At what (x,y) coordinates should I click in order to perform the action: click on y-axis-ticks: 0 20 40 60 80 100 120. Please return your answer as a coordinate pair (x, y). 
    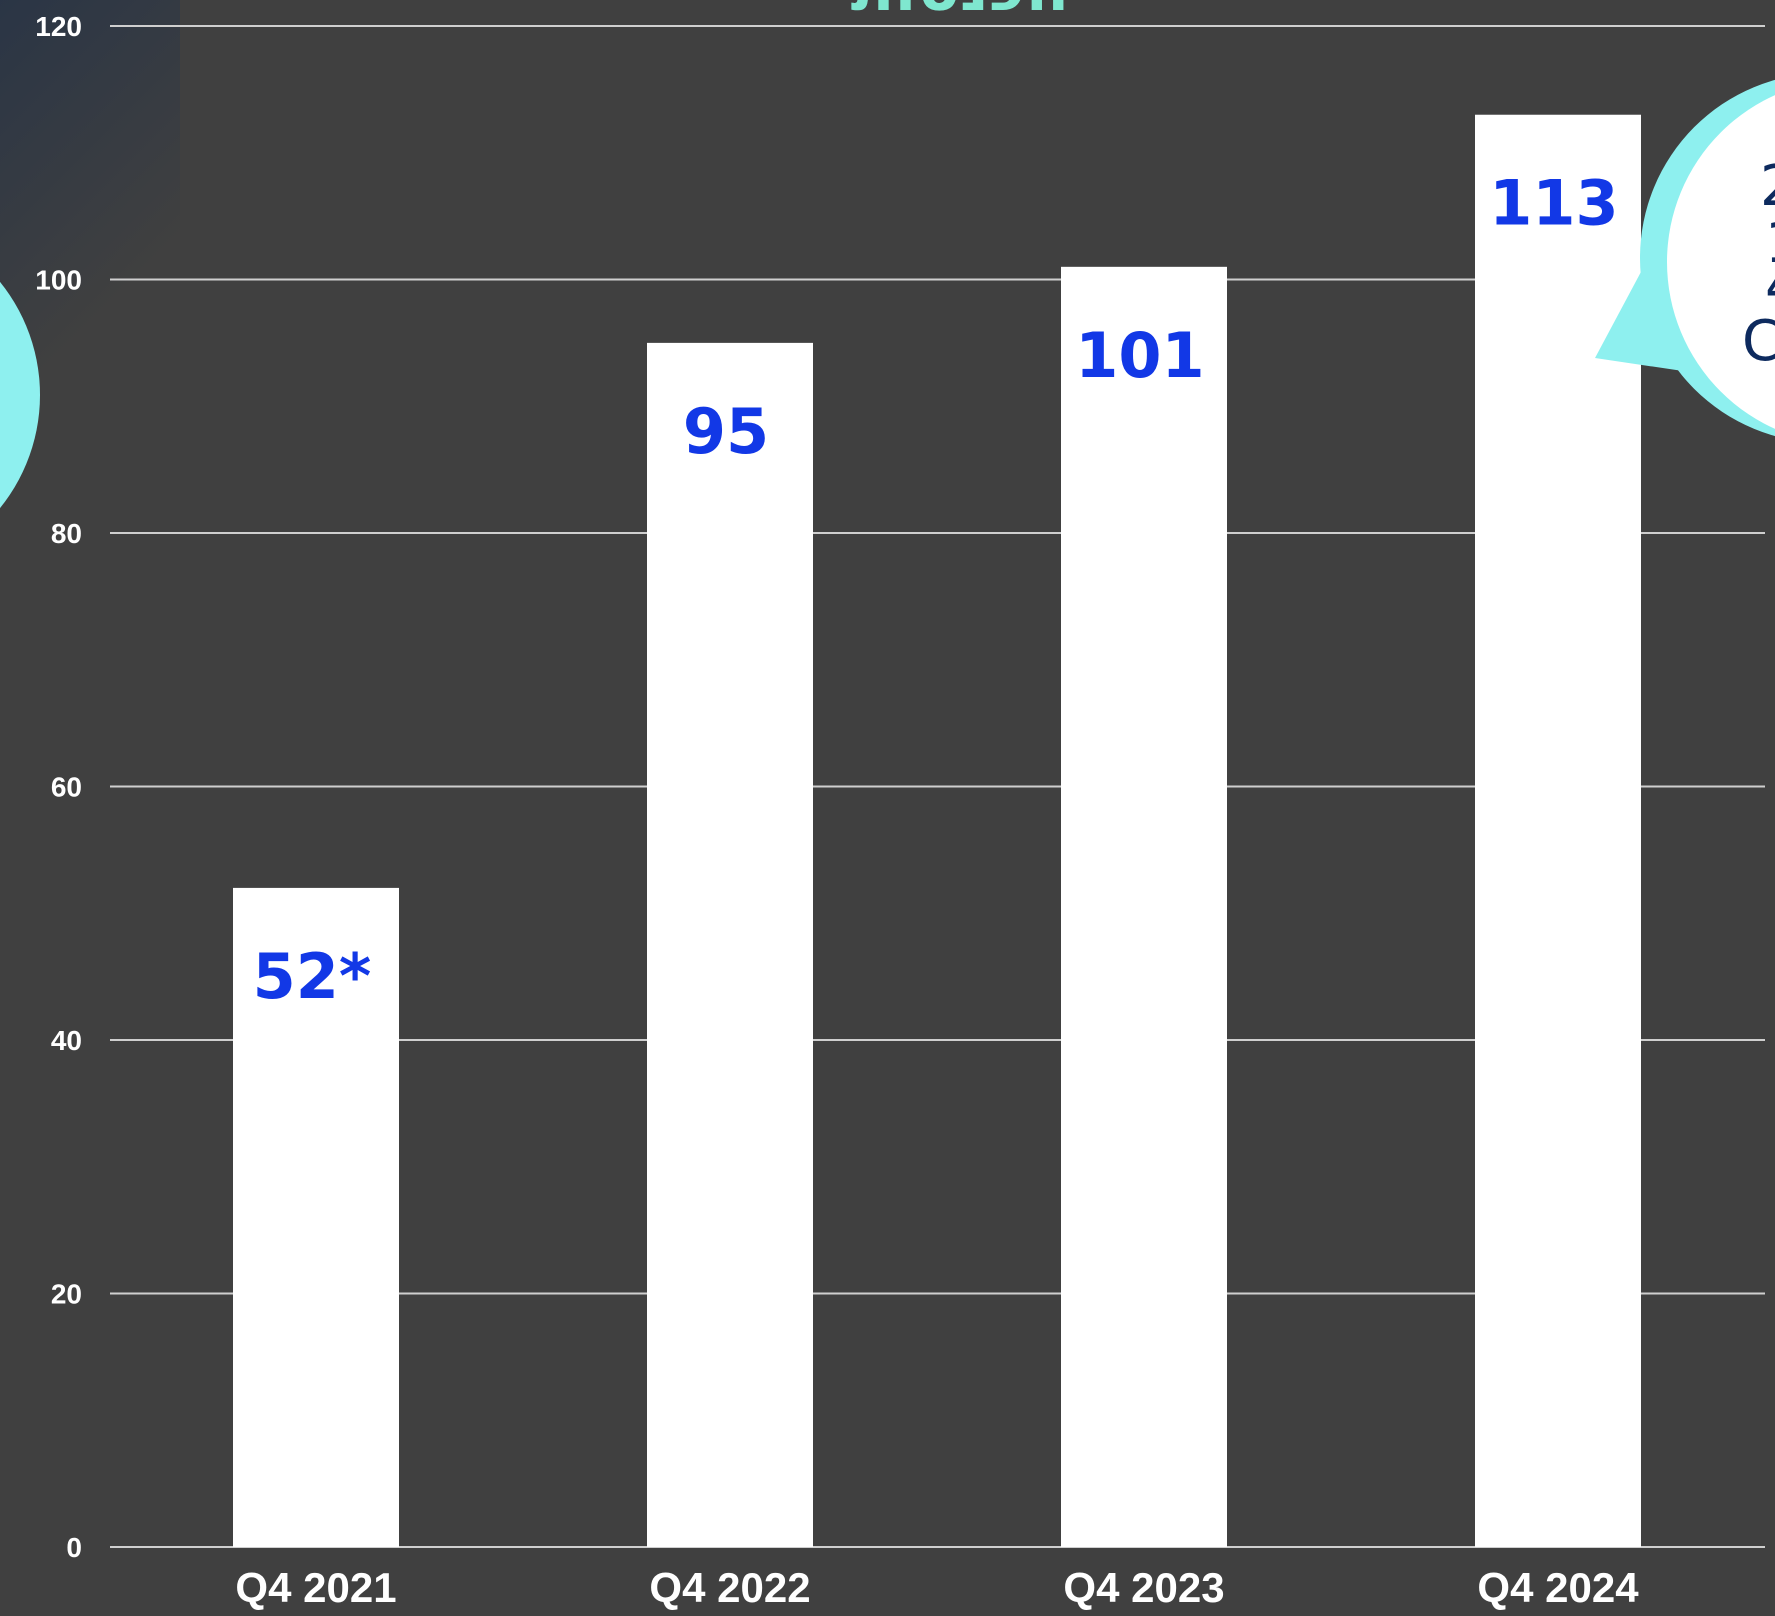
    Looking at the image, I should click on (58, 787).